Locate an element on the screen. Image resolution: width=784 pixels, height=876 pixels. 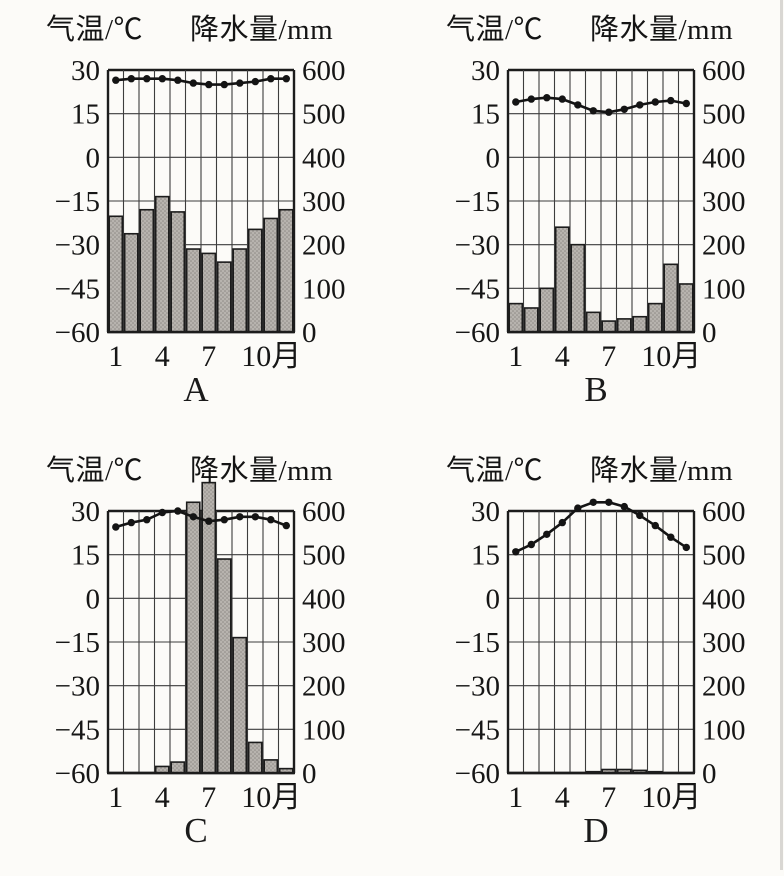
chart-caption-a: A is located at coordinates (196, 389).